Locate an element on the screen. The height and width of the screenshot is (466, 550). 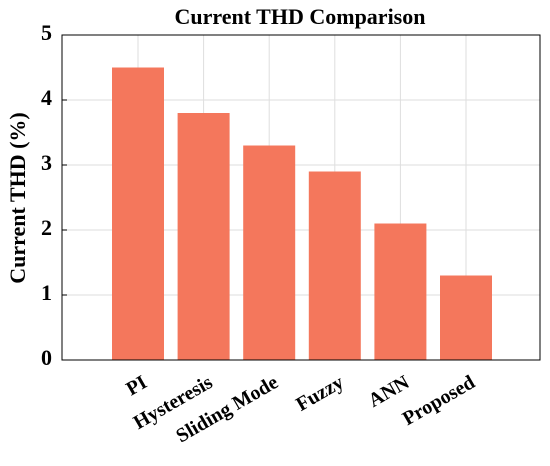
x-tick-label: Fuzzy is located at coordinates (319, 393).